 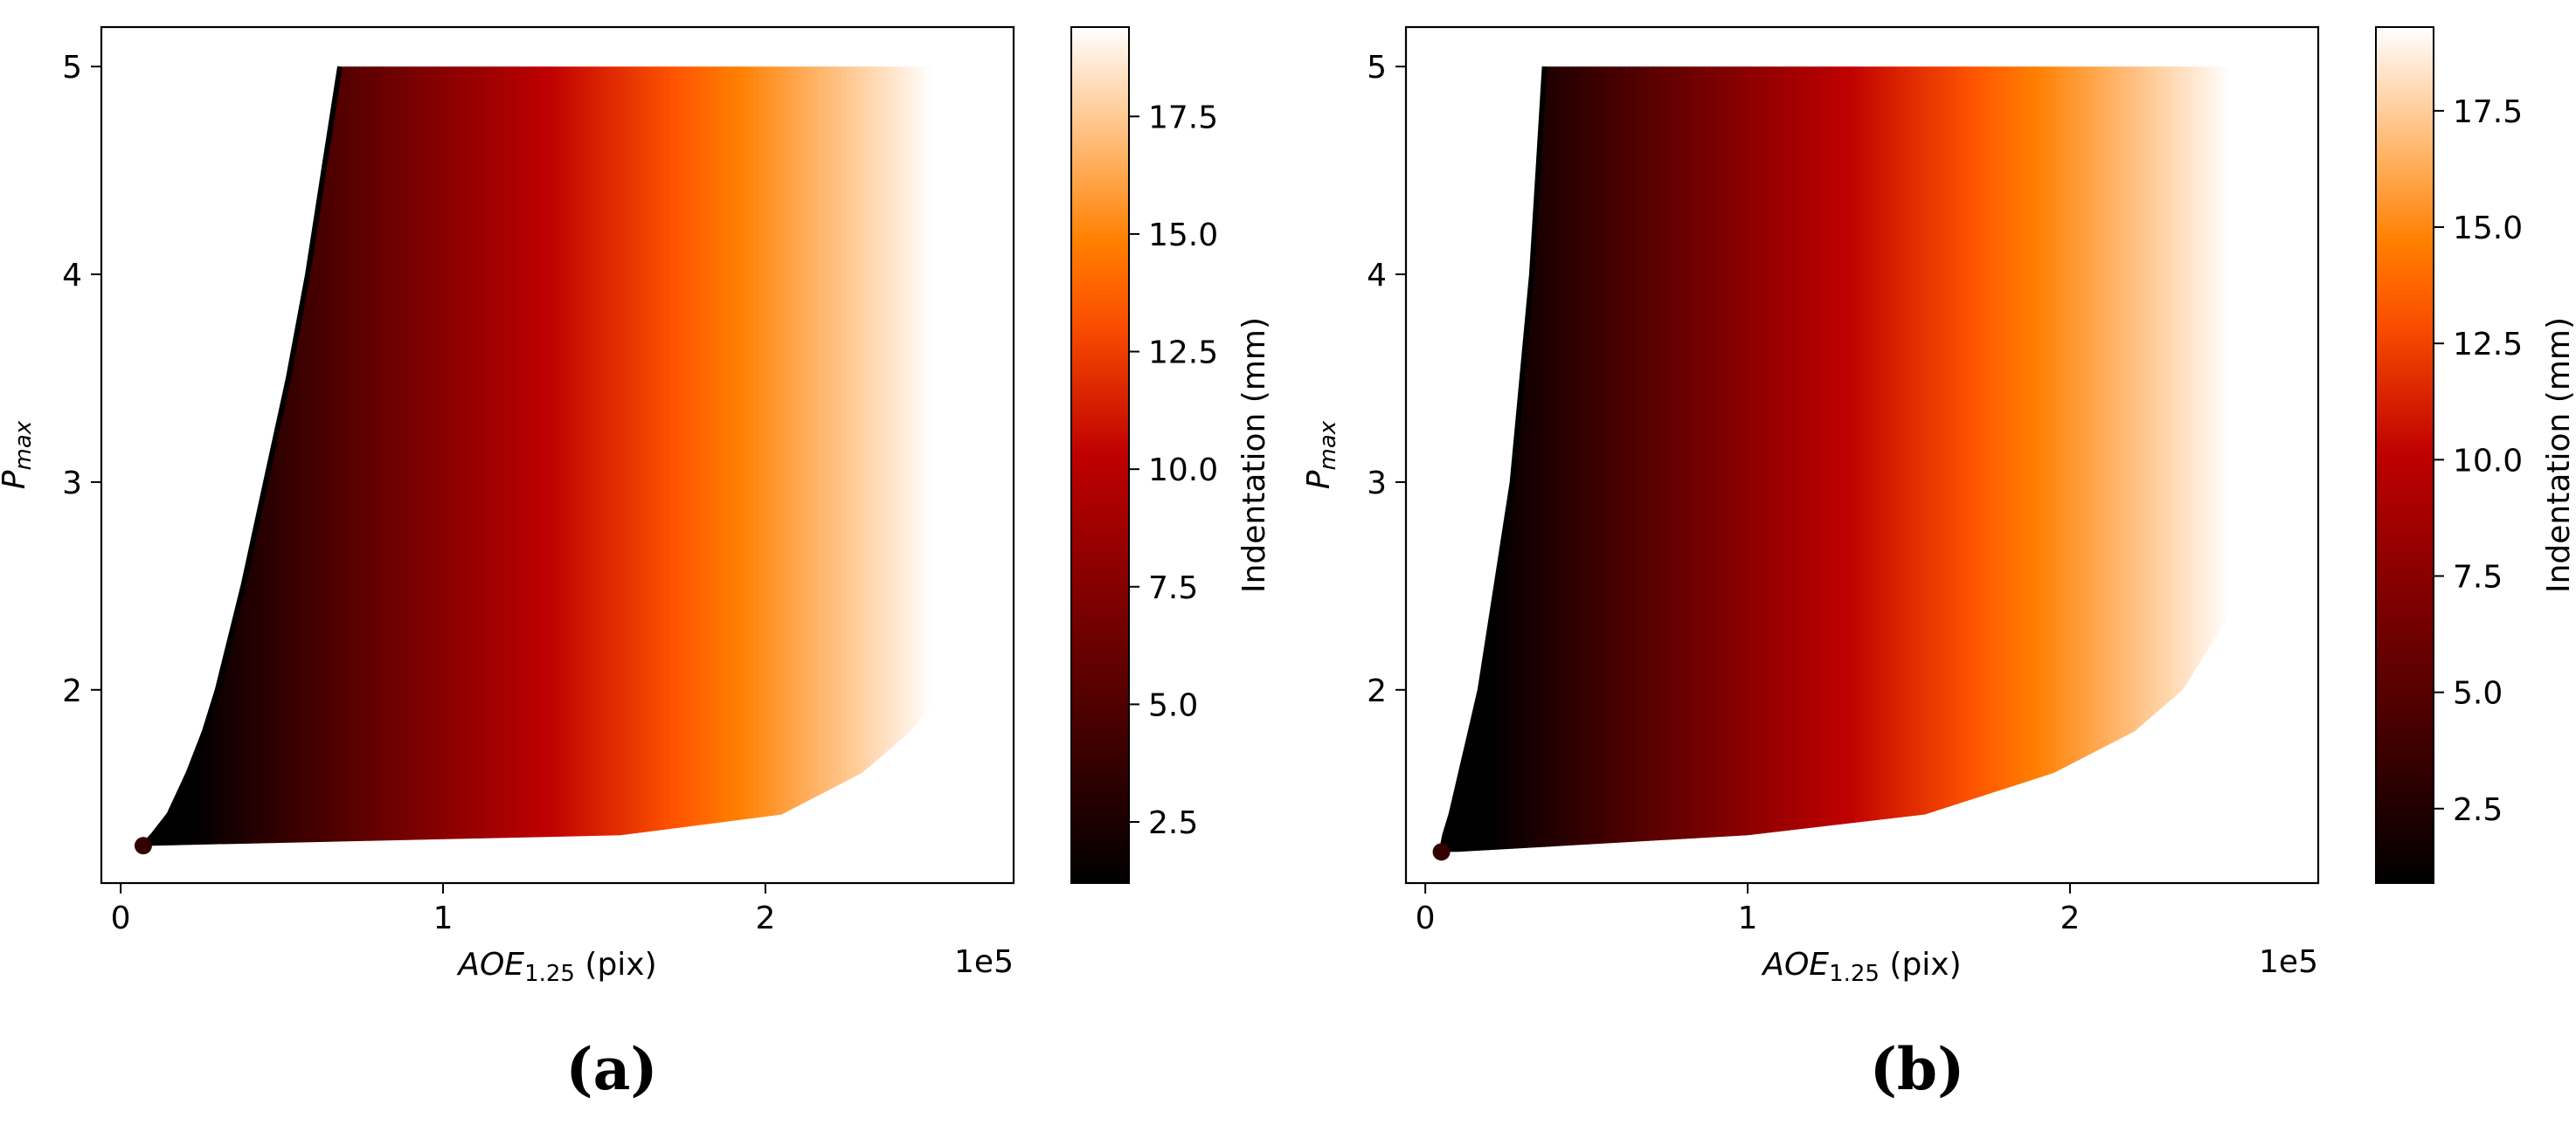 What do you see at coordinates (1493, 459) in the screenshot?
I see `region-left-edge` at bounding box center [1493, 459].